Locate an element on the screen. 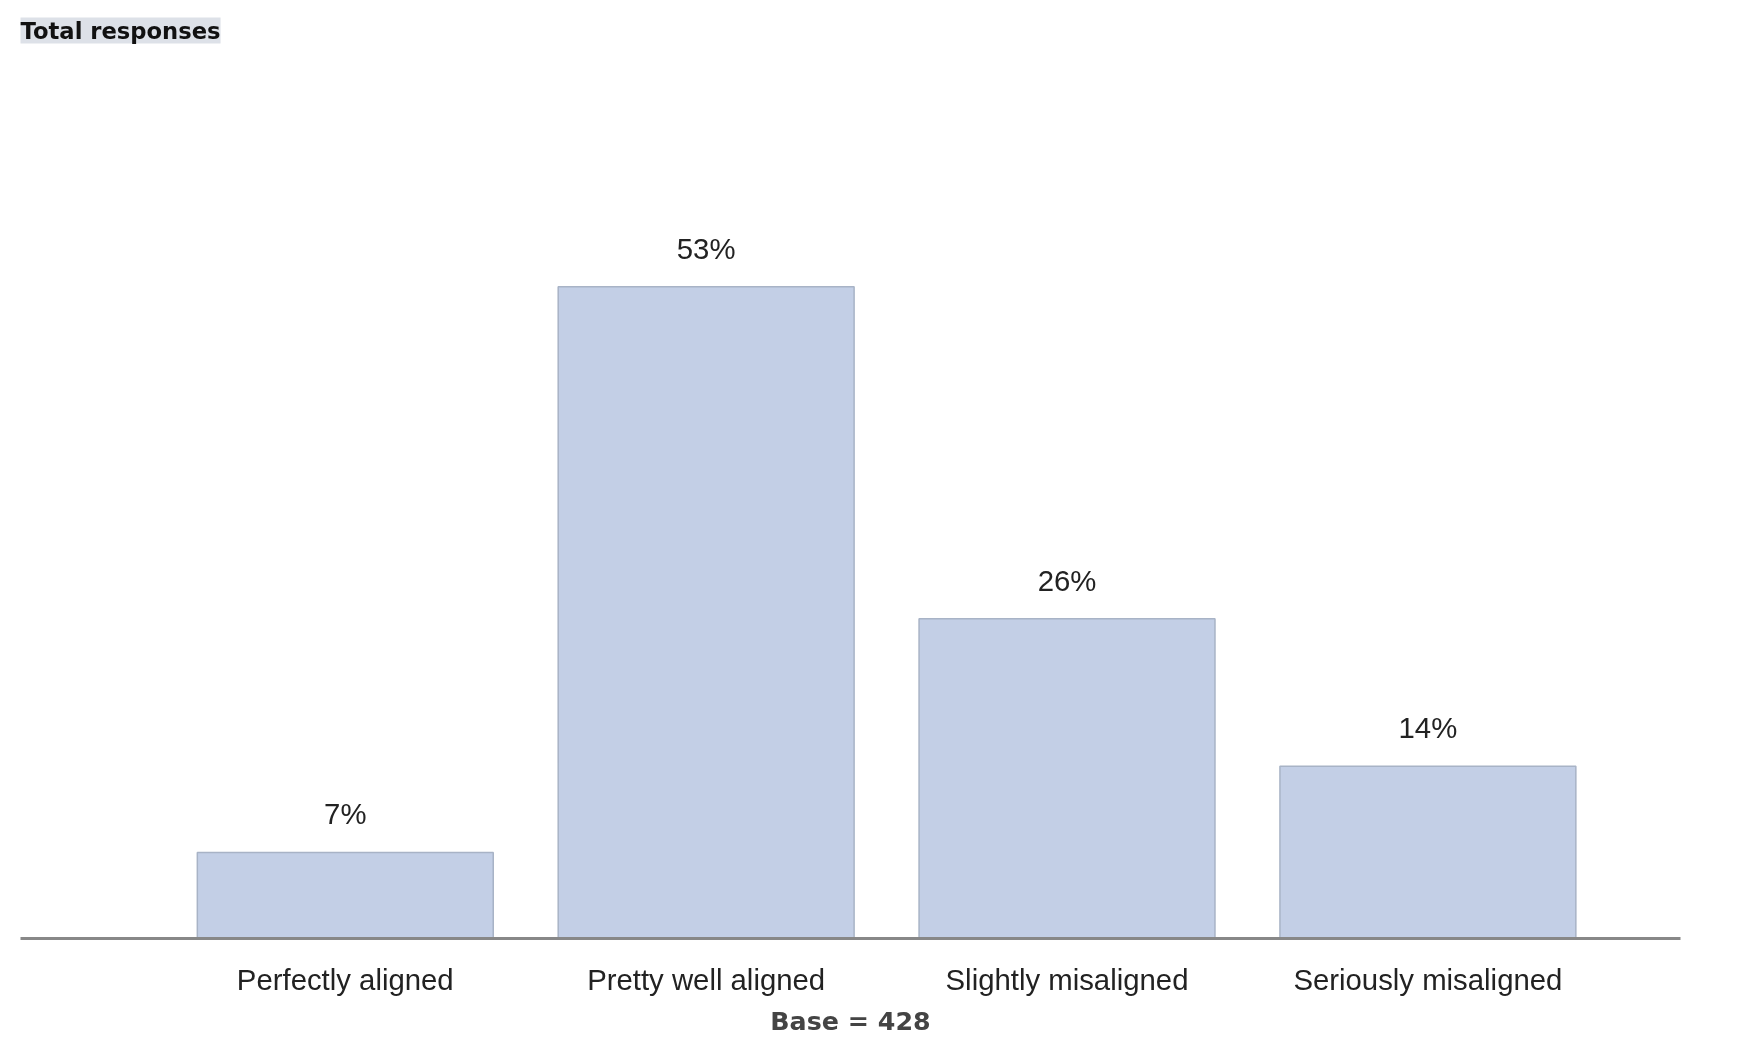 Image resolution: width=1737 pixels, height=1056 pixels. data-label: 26% is located at coordinates (1067, 580).